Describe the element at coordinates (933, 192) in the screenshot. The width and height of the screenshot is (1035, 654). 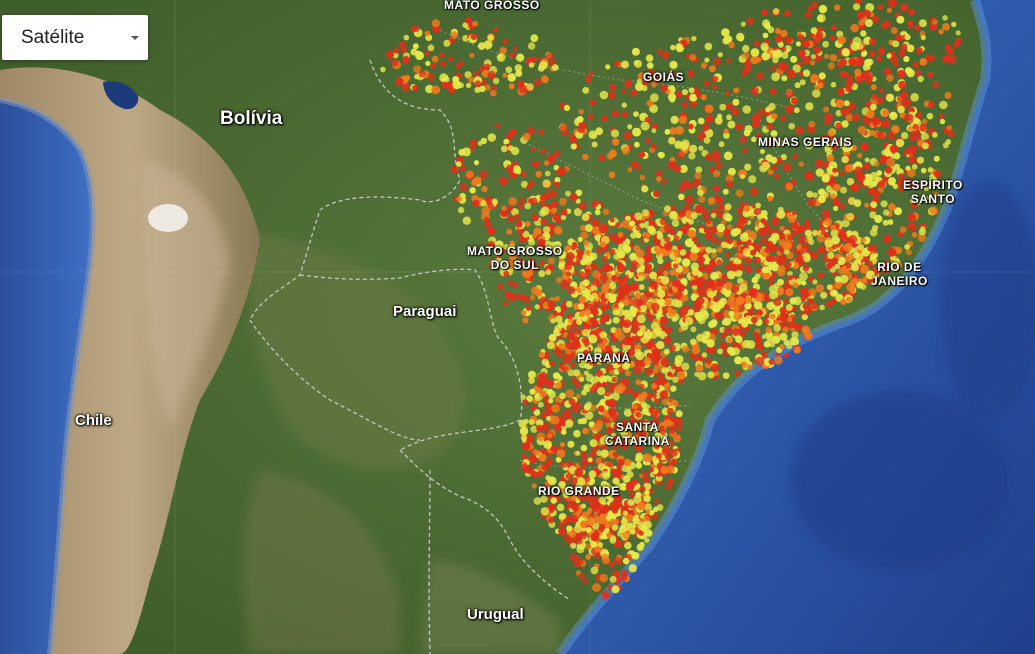
I see `label-espirito-santo: ESPÍRITO SANTO` at that location.